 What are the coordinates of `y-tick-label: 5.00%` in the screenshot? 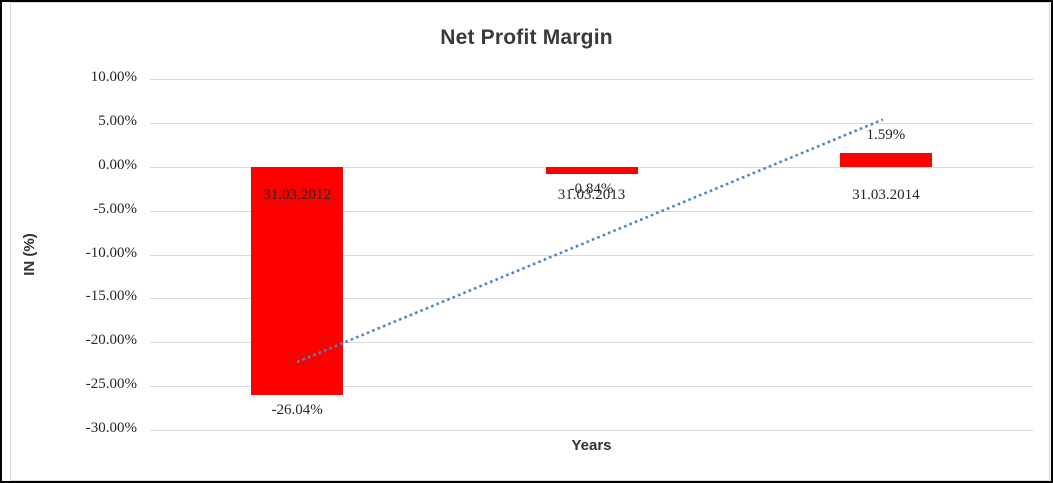 It's located at (117, 120).